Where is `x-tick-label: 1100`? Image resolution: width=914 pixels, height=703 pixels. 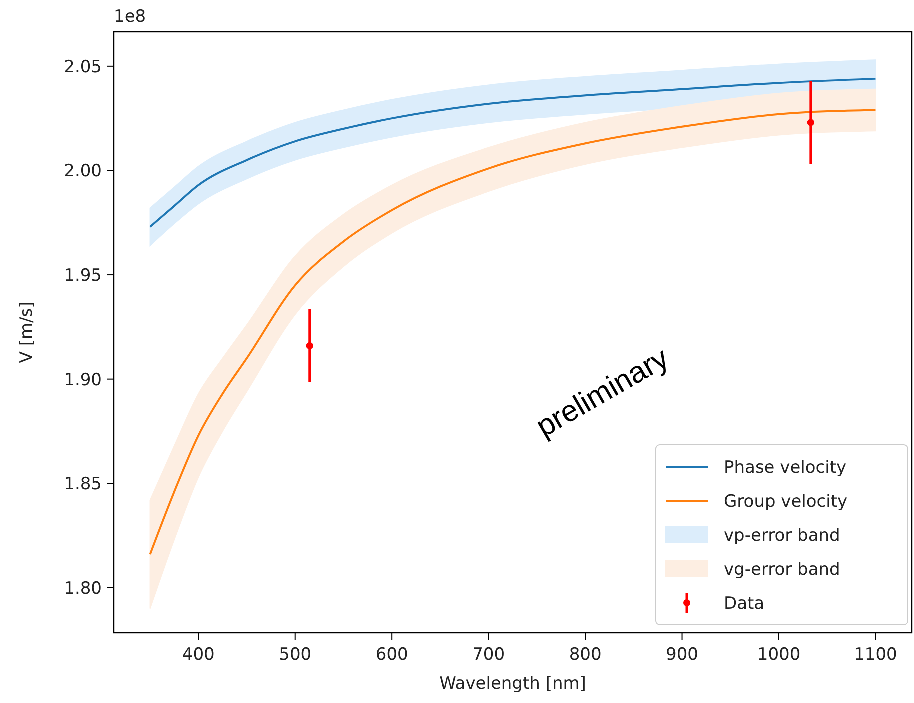 x-tick-label: 1100 is located at coordinates (876, 655).